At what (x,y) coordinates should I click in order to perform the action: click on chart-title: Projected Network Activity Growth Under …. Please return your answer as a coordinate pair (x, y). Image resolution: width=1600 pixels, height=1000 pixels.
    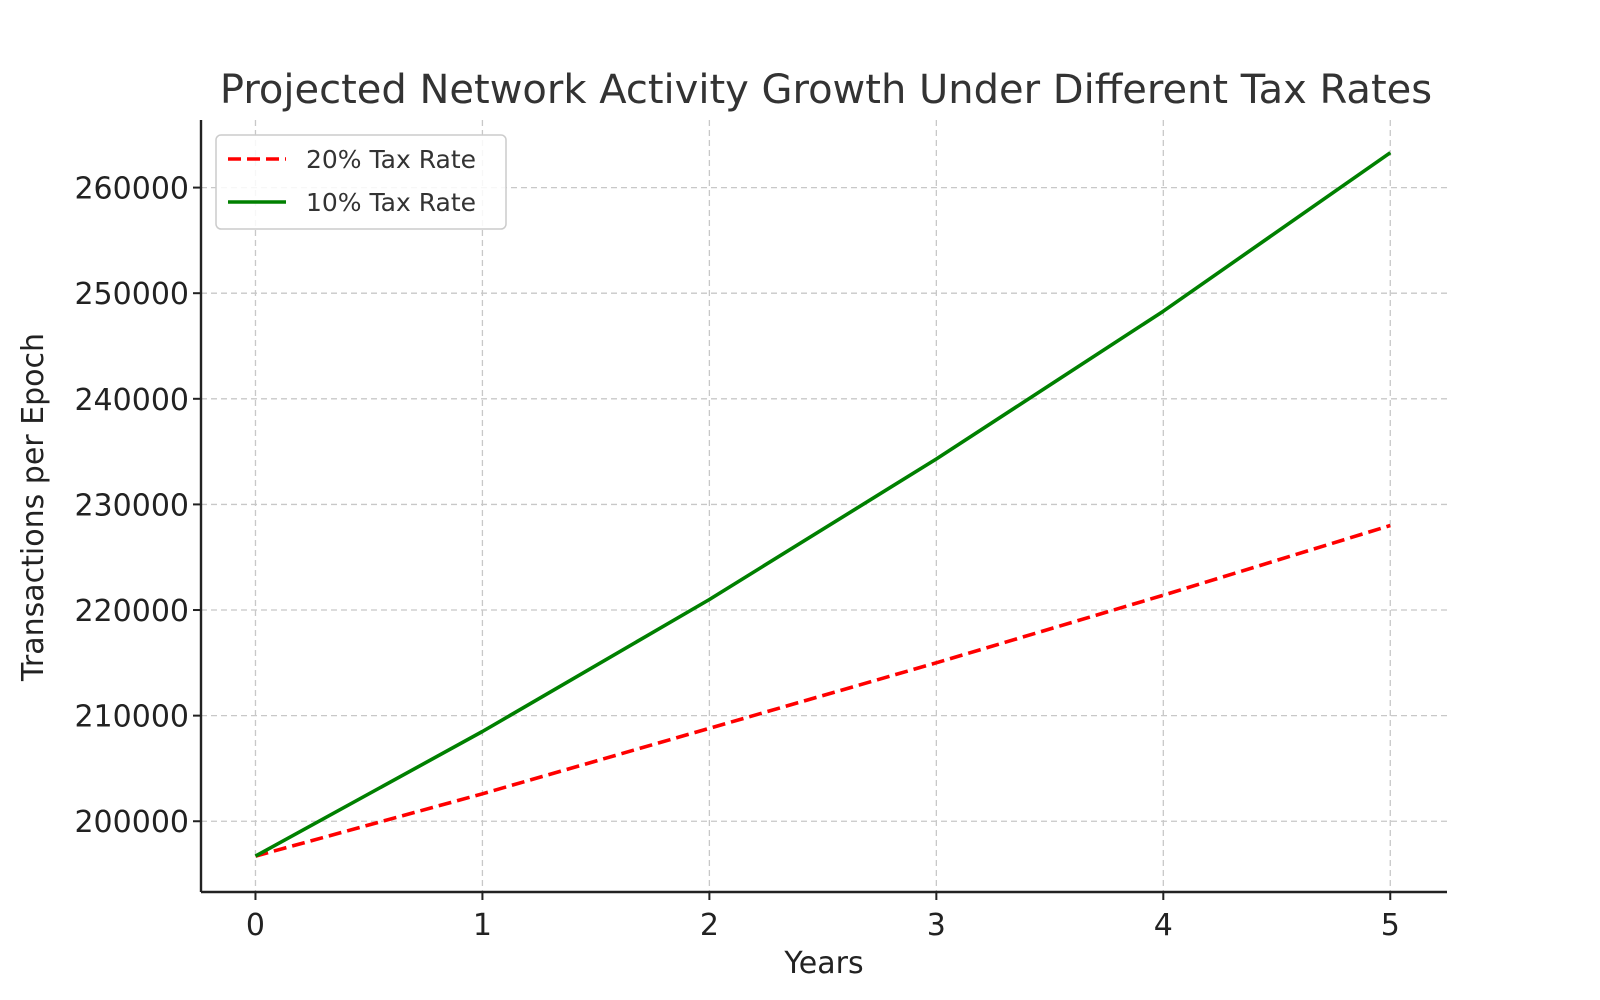
    Looking at the image, I should click on (826, 90).